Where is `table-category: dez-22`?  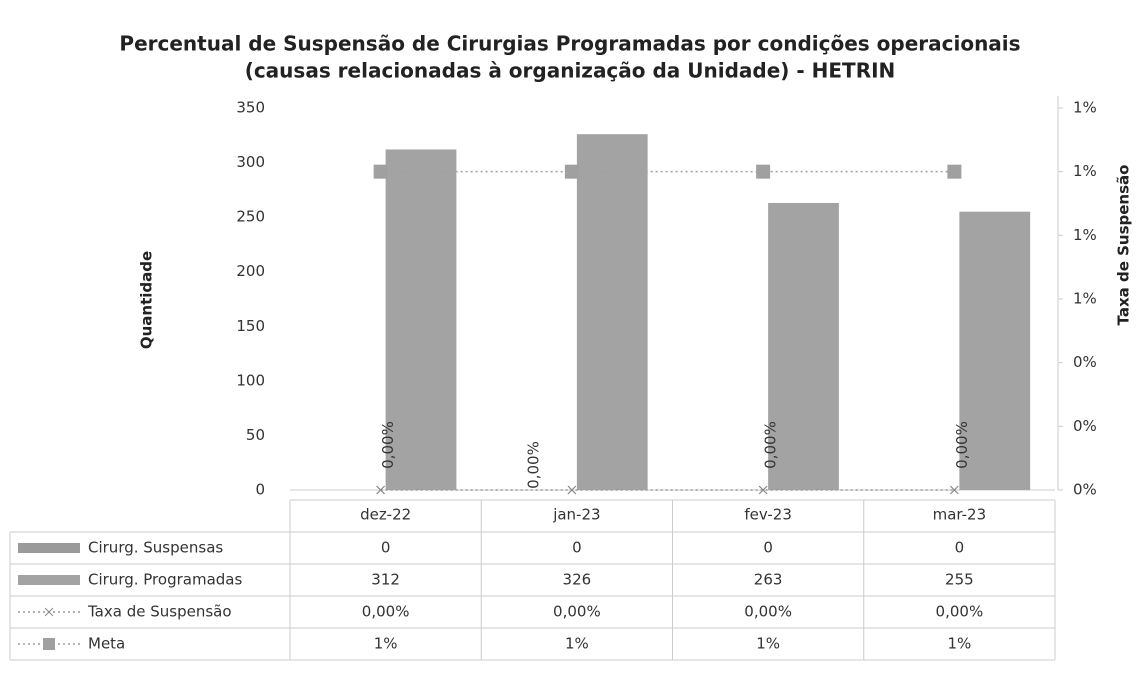 table-category: dez-22 is located at coordinates (385, 515).